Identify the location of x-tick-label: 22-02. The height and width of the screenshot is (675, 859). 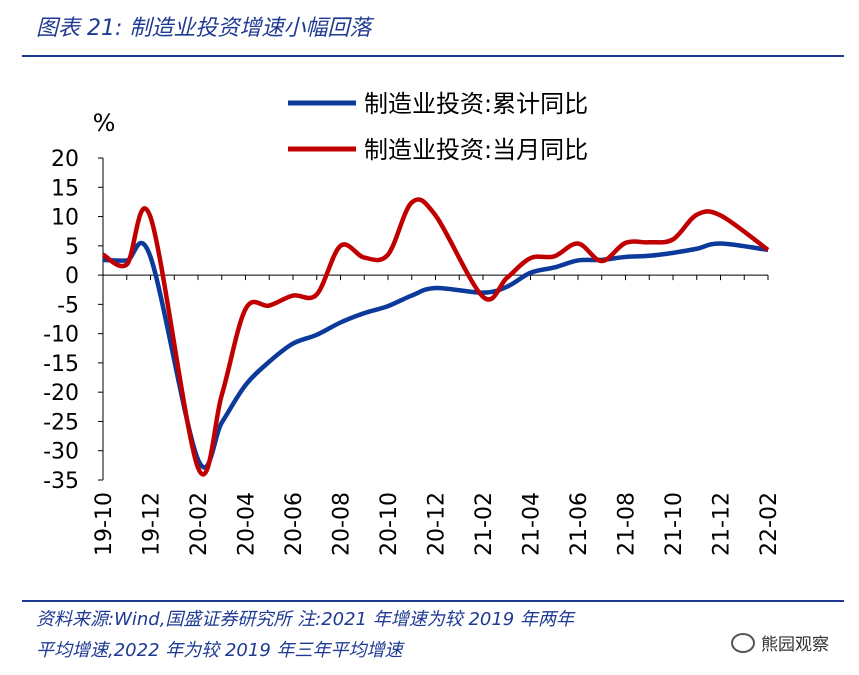
(769, 524).